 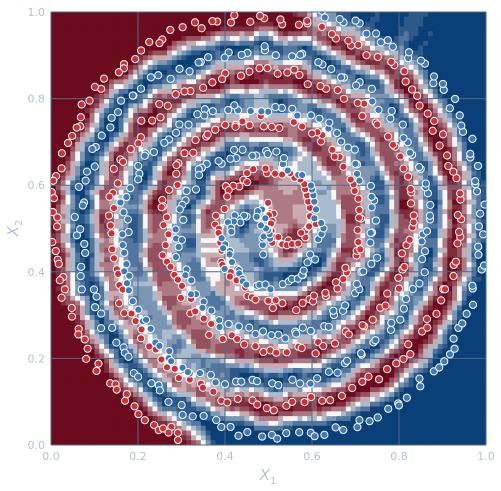 I want to click on x-tick-label: 0.4, so click(x=225, y=456).